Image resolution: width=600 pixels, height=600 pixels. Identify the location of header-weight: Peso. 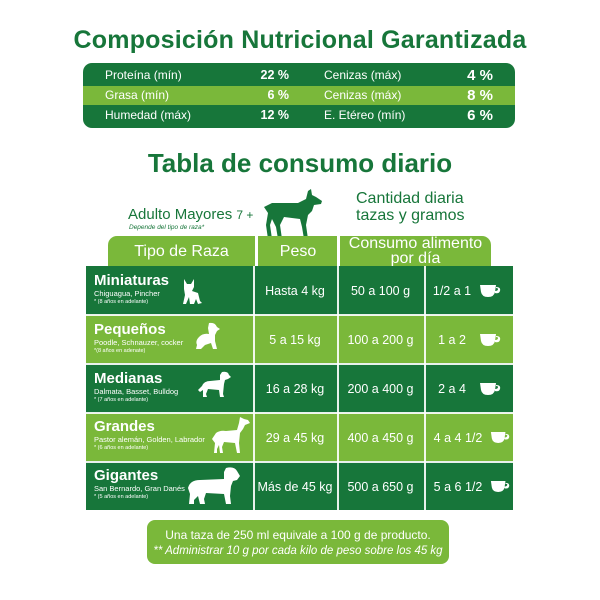
(298, 251).